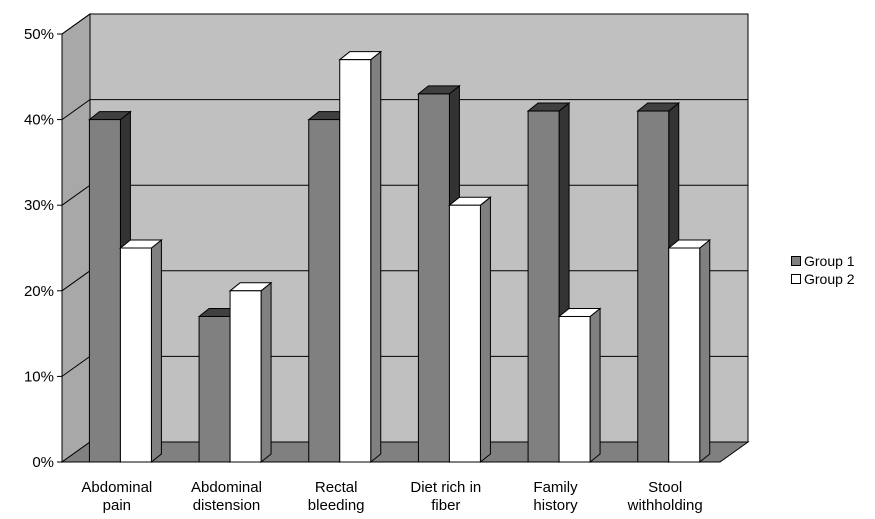  What do you see at coordinates (39, 291) in the screenshot?
I see `y-tick-label: 20%` at bounding box center [39, 291].